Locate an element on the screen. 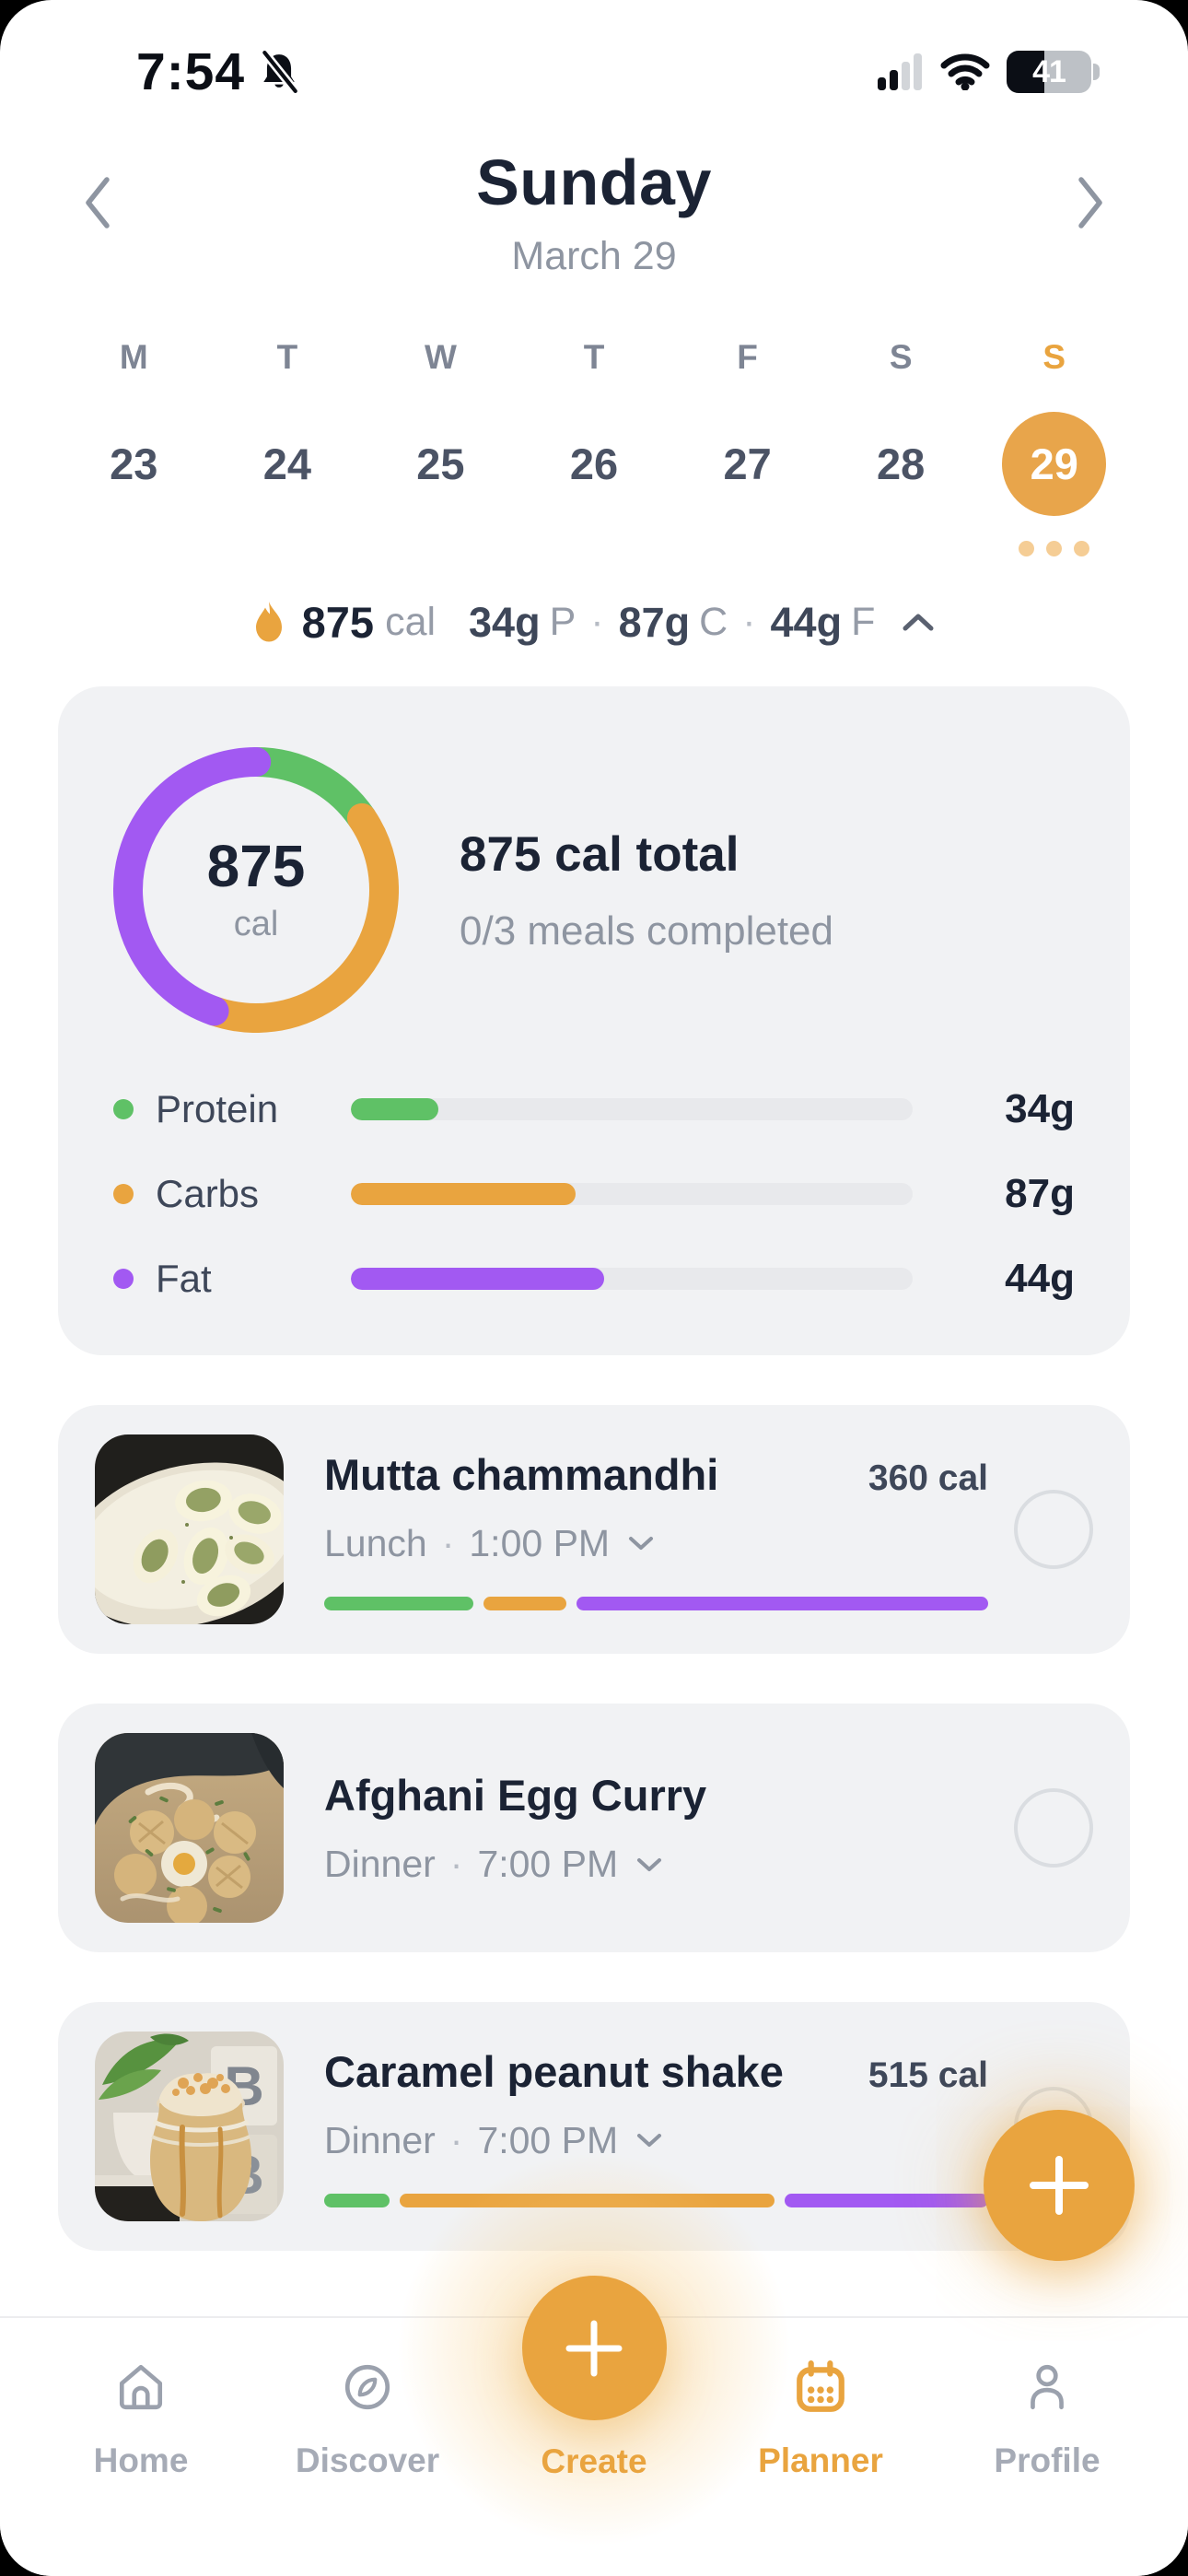 This screenshot has height=2576, width=1188. meal-title: Mutta chammandhi is located at coordinates (521, 1474).